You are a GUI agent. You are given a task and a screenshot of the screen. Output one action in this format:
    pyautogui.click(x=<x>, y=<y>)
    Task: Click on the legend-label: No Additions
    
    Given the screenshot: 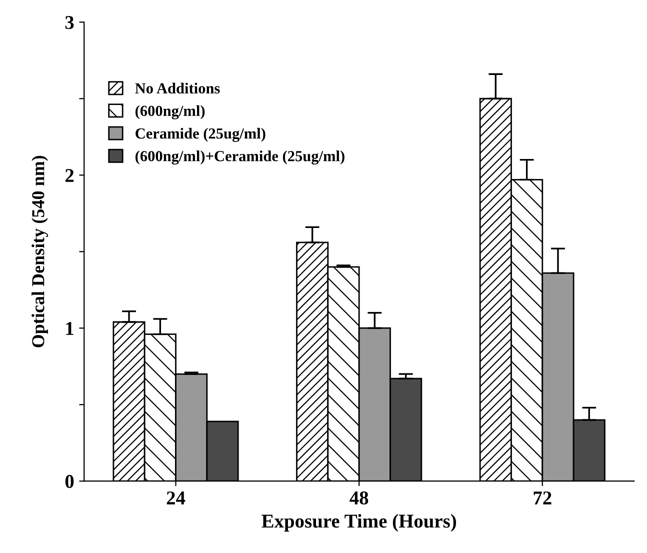 What is the action you would take?
    pyautogui.click(x=177, y=88)
    